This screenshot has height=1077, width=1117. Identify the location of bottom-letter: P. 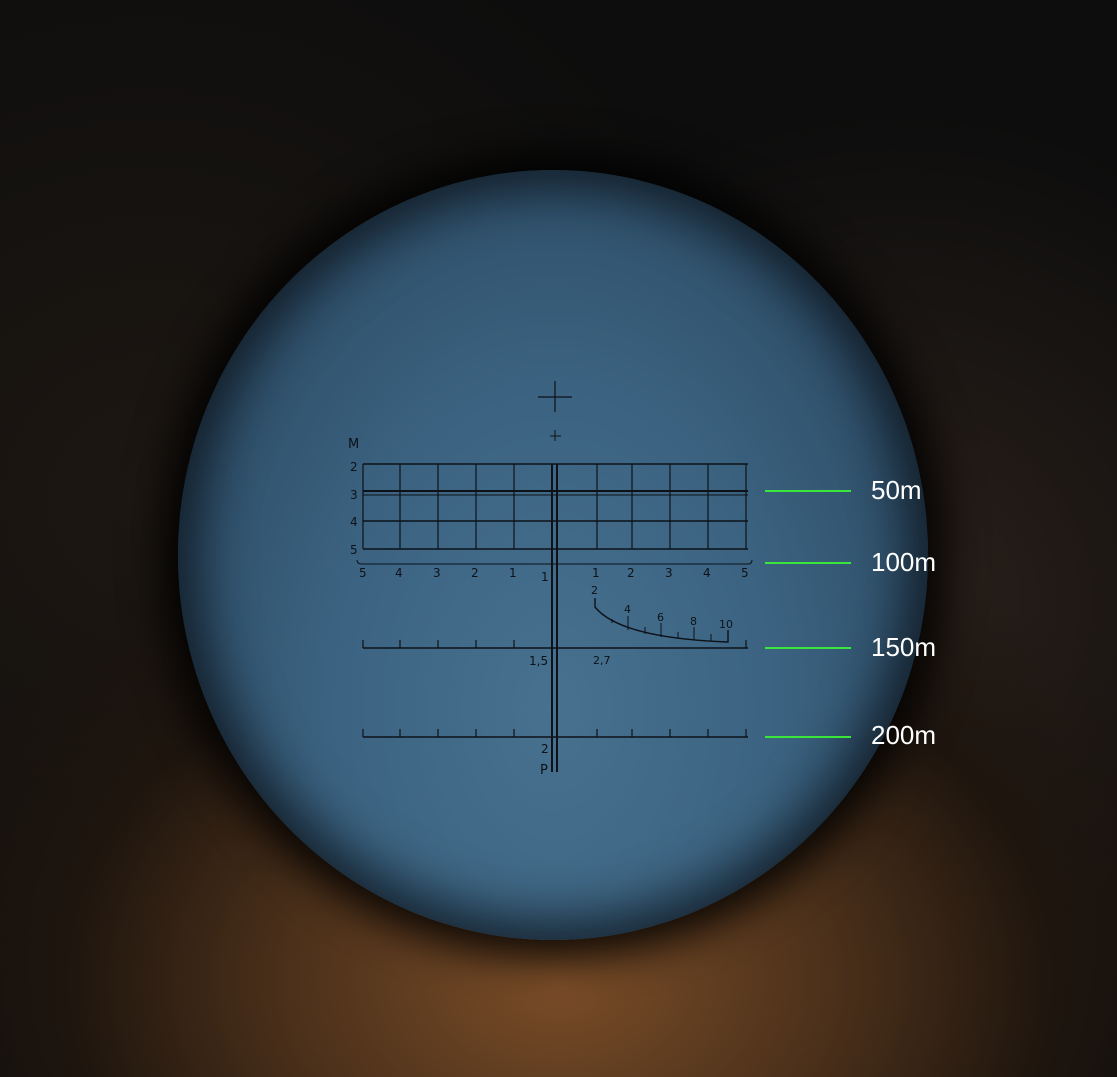
(544, 770).